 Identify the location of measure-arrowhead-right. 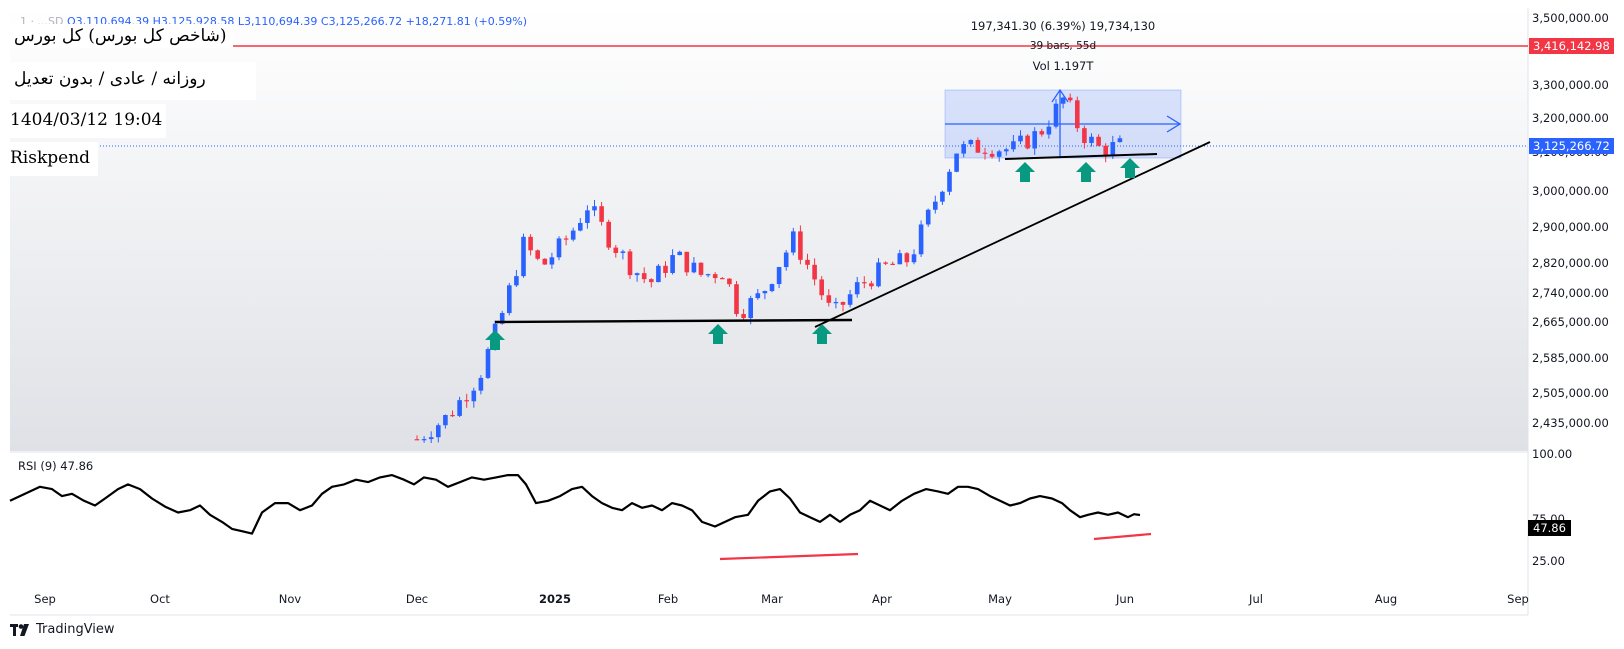
(1174, 124).